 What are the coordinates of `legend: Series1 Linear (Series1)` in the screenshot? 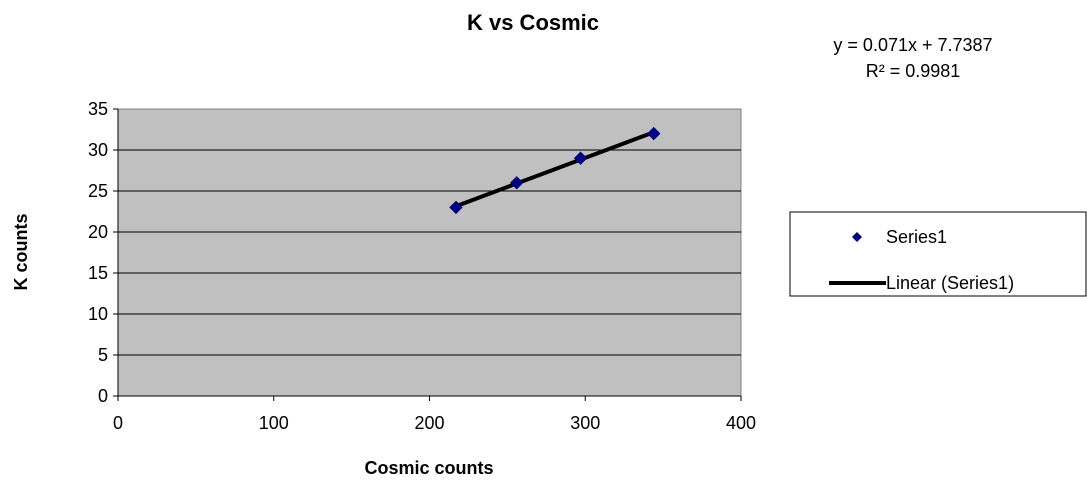 It's located at (938, 254).